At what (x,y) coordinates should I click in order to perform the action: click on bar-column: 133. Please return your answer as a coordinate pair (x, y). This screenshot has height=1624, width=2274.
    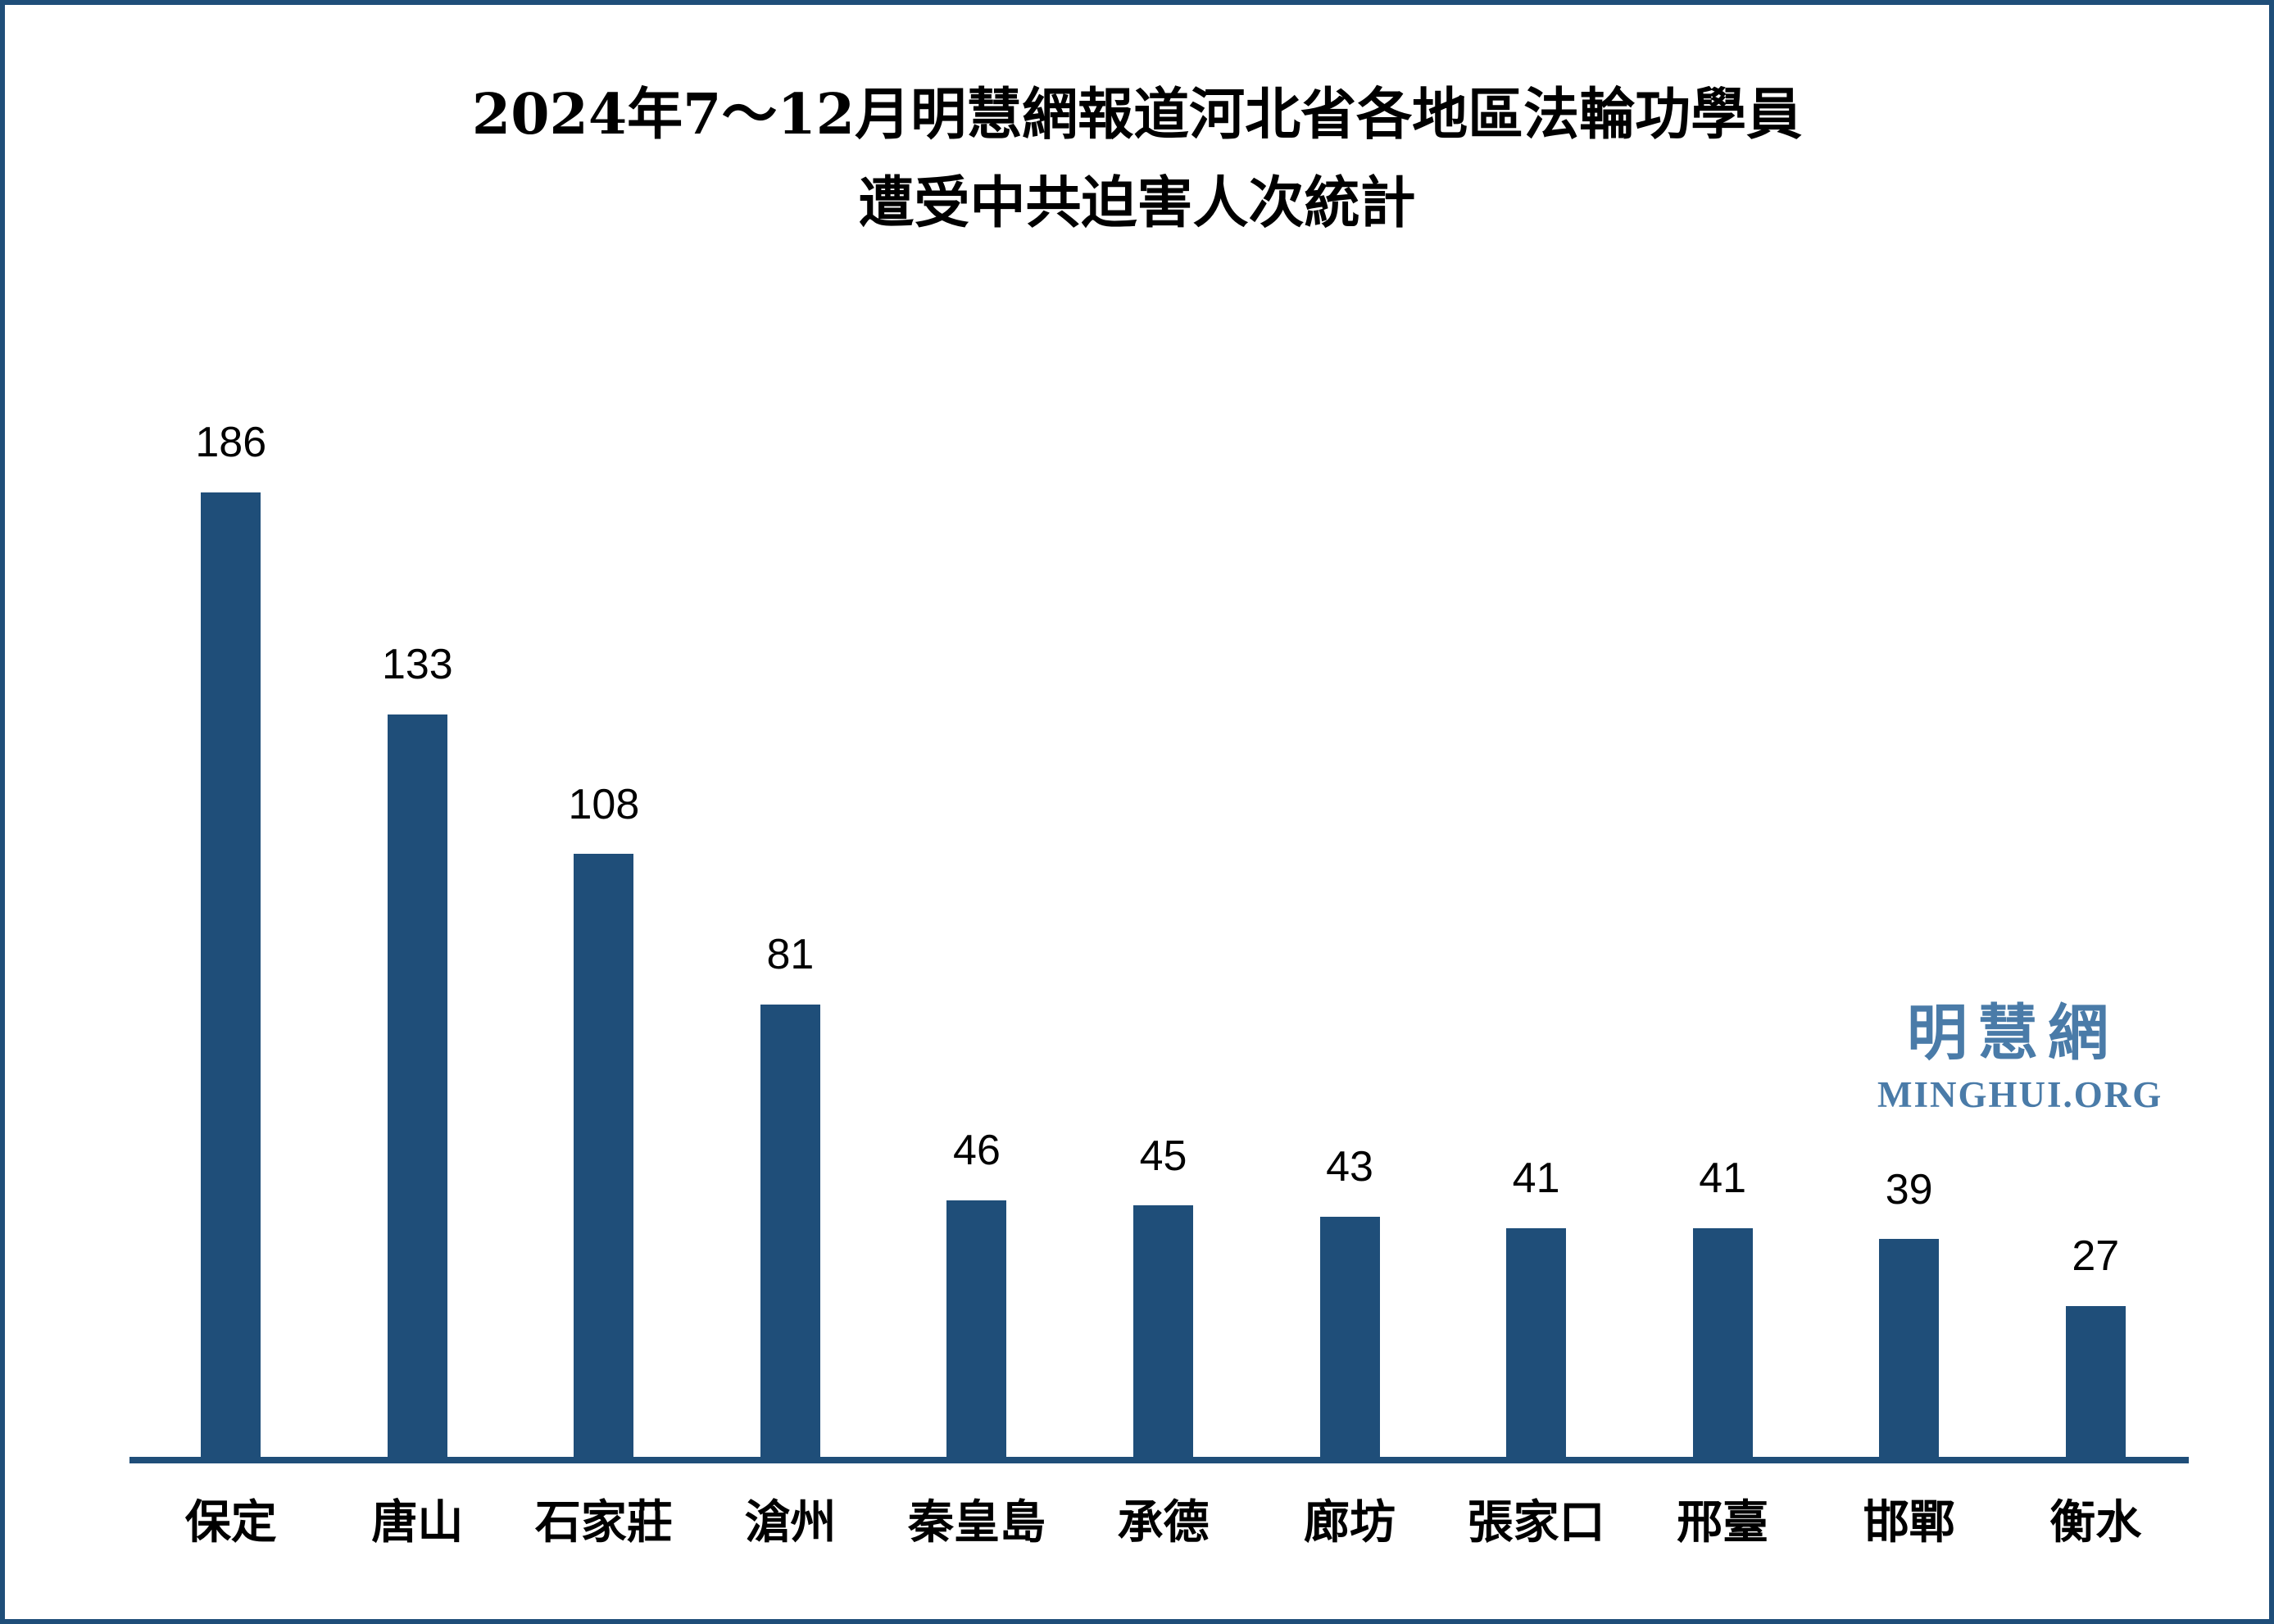
    Looking at the image, I should click on (418, 938).